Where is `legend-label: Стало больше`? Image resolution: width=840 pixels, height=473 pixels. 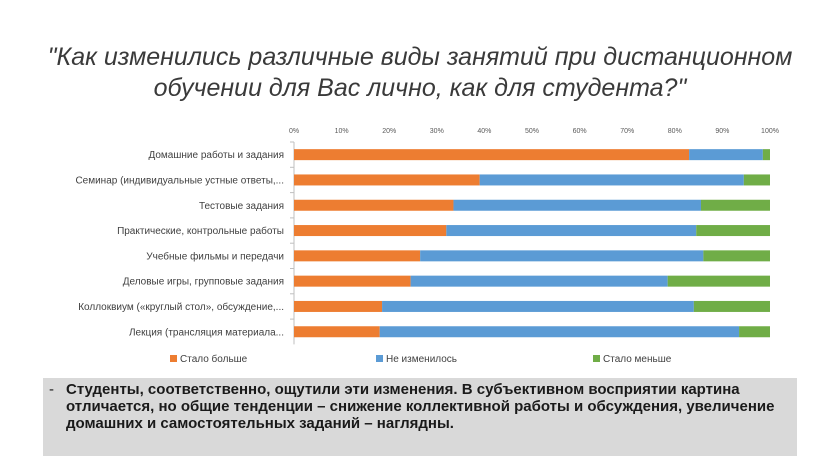
legend-label: Стало больше is located at coordinates (214, 359).